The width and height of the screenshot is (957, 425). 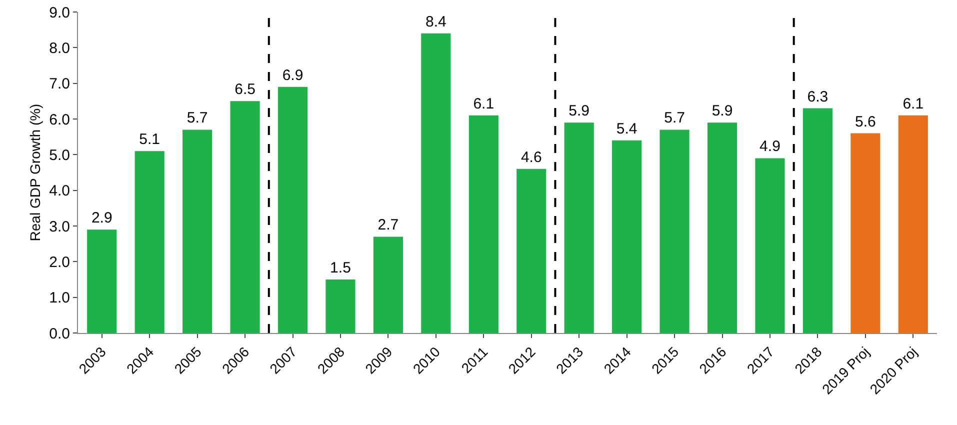 I want to click on data-label: 6.3, so click(x=817, y=97).